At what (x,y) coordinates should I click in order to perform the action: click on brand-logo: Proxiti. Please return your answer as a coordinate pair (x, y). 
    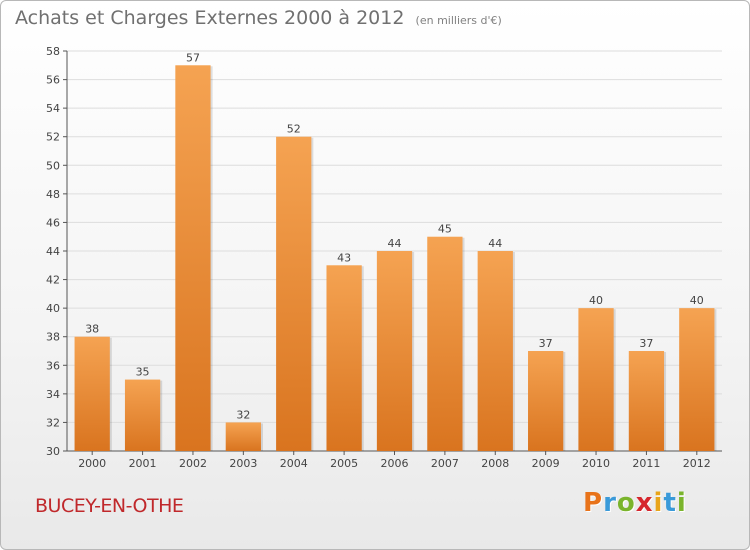
    Looking at the image, I should click on (635, 503).